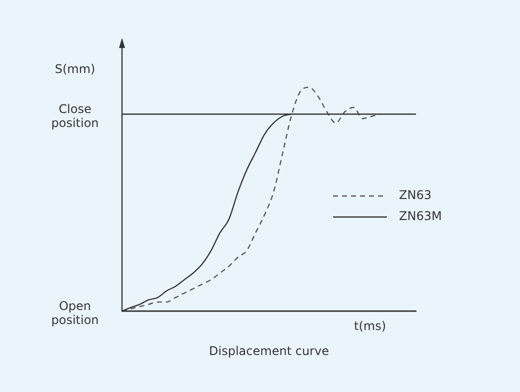 This screenshot has height=392, width=520. I want to click on legend-label: ZN63M, so click(420, 216).